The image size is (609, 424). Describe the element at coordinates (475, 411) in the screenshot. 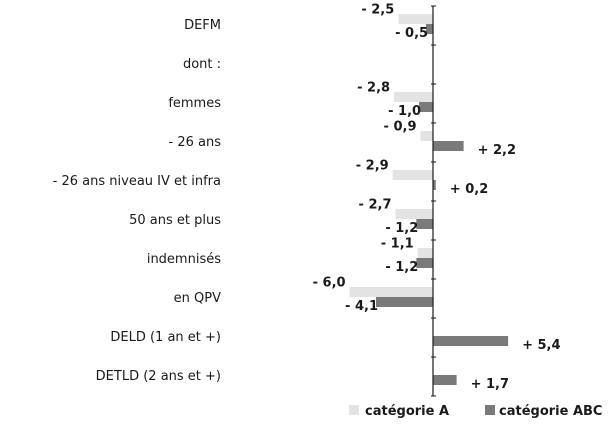

I see `legend: catégorie A catégorie ABC` at that location.